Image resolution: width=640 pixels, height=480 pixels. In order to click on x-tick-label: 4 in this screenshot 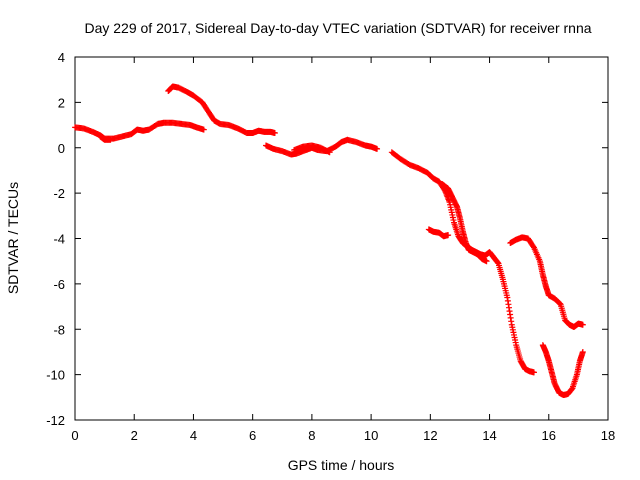, I will do `click(193, 435)`.